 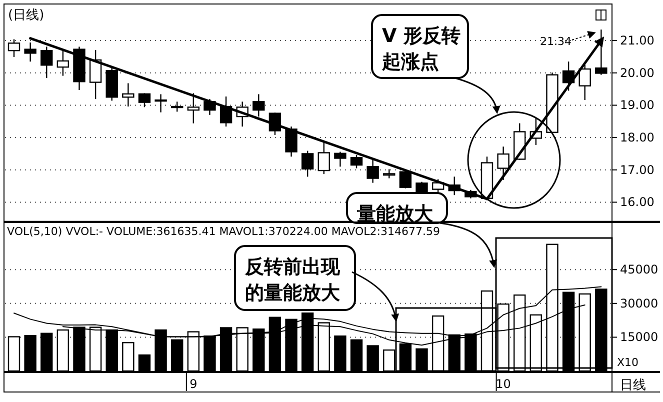 I want to click on text: 日线, so click(x=633, y=385).